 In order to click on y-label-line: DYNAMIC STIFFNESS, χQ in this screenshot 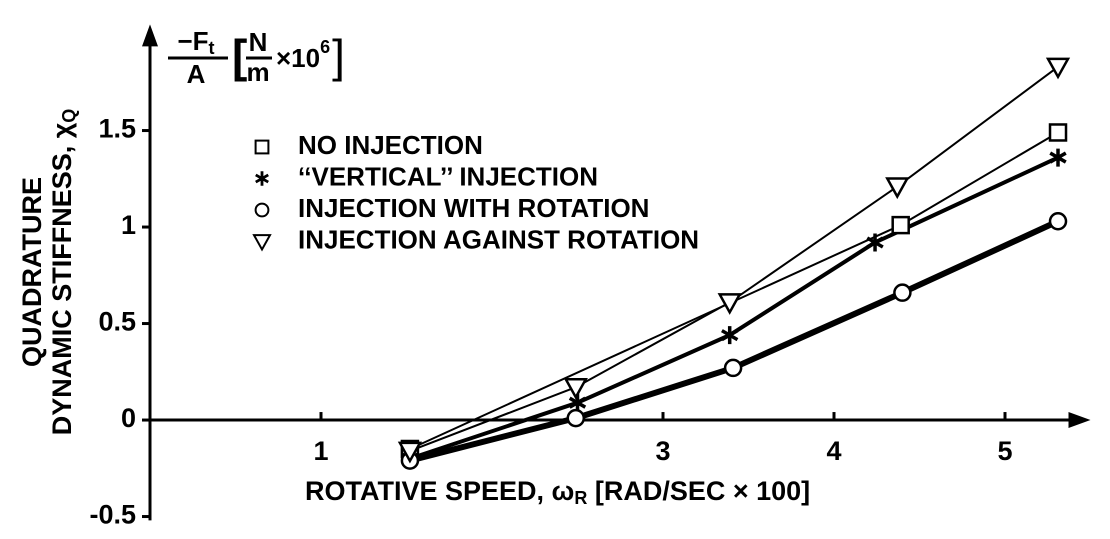, I will do `click(63, 272)`.